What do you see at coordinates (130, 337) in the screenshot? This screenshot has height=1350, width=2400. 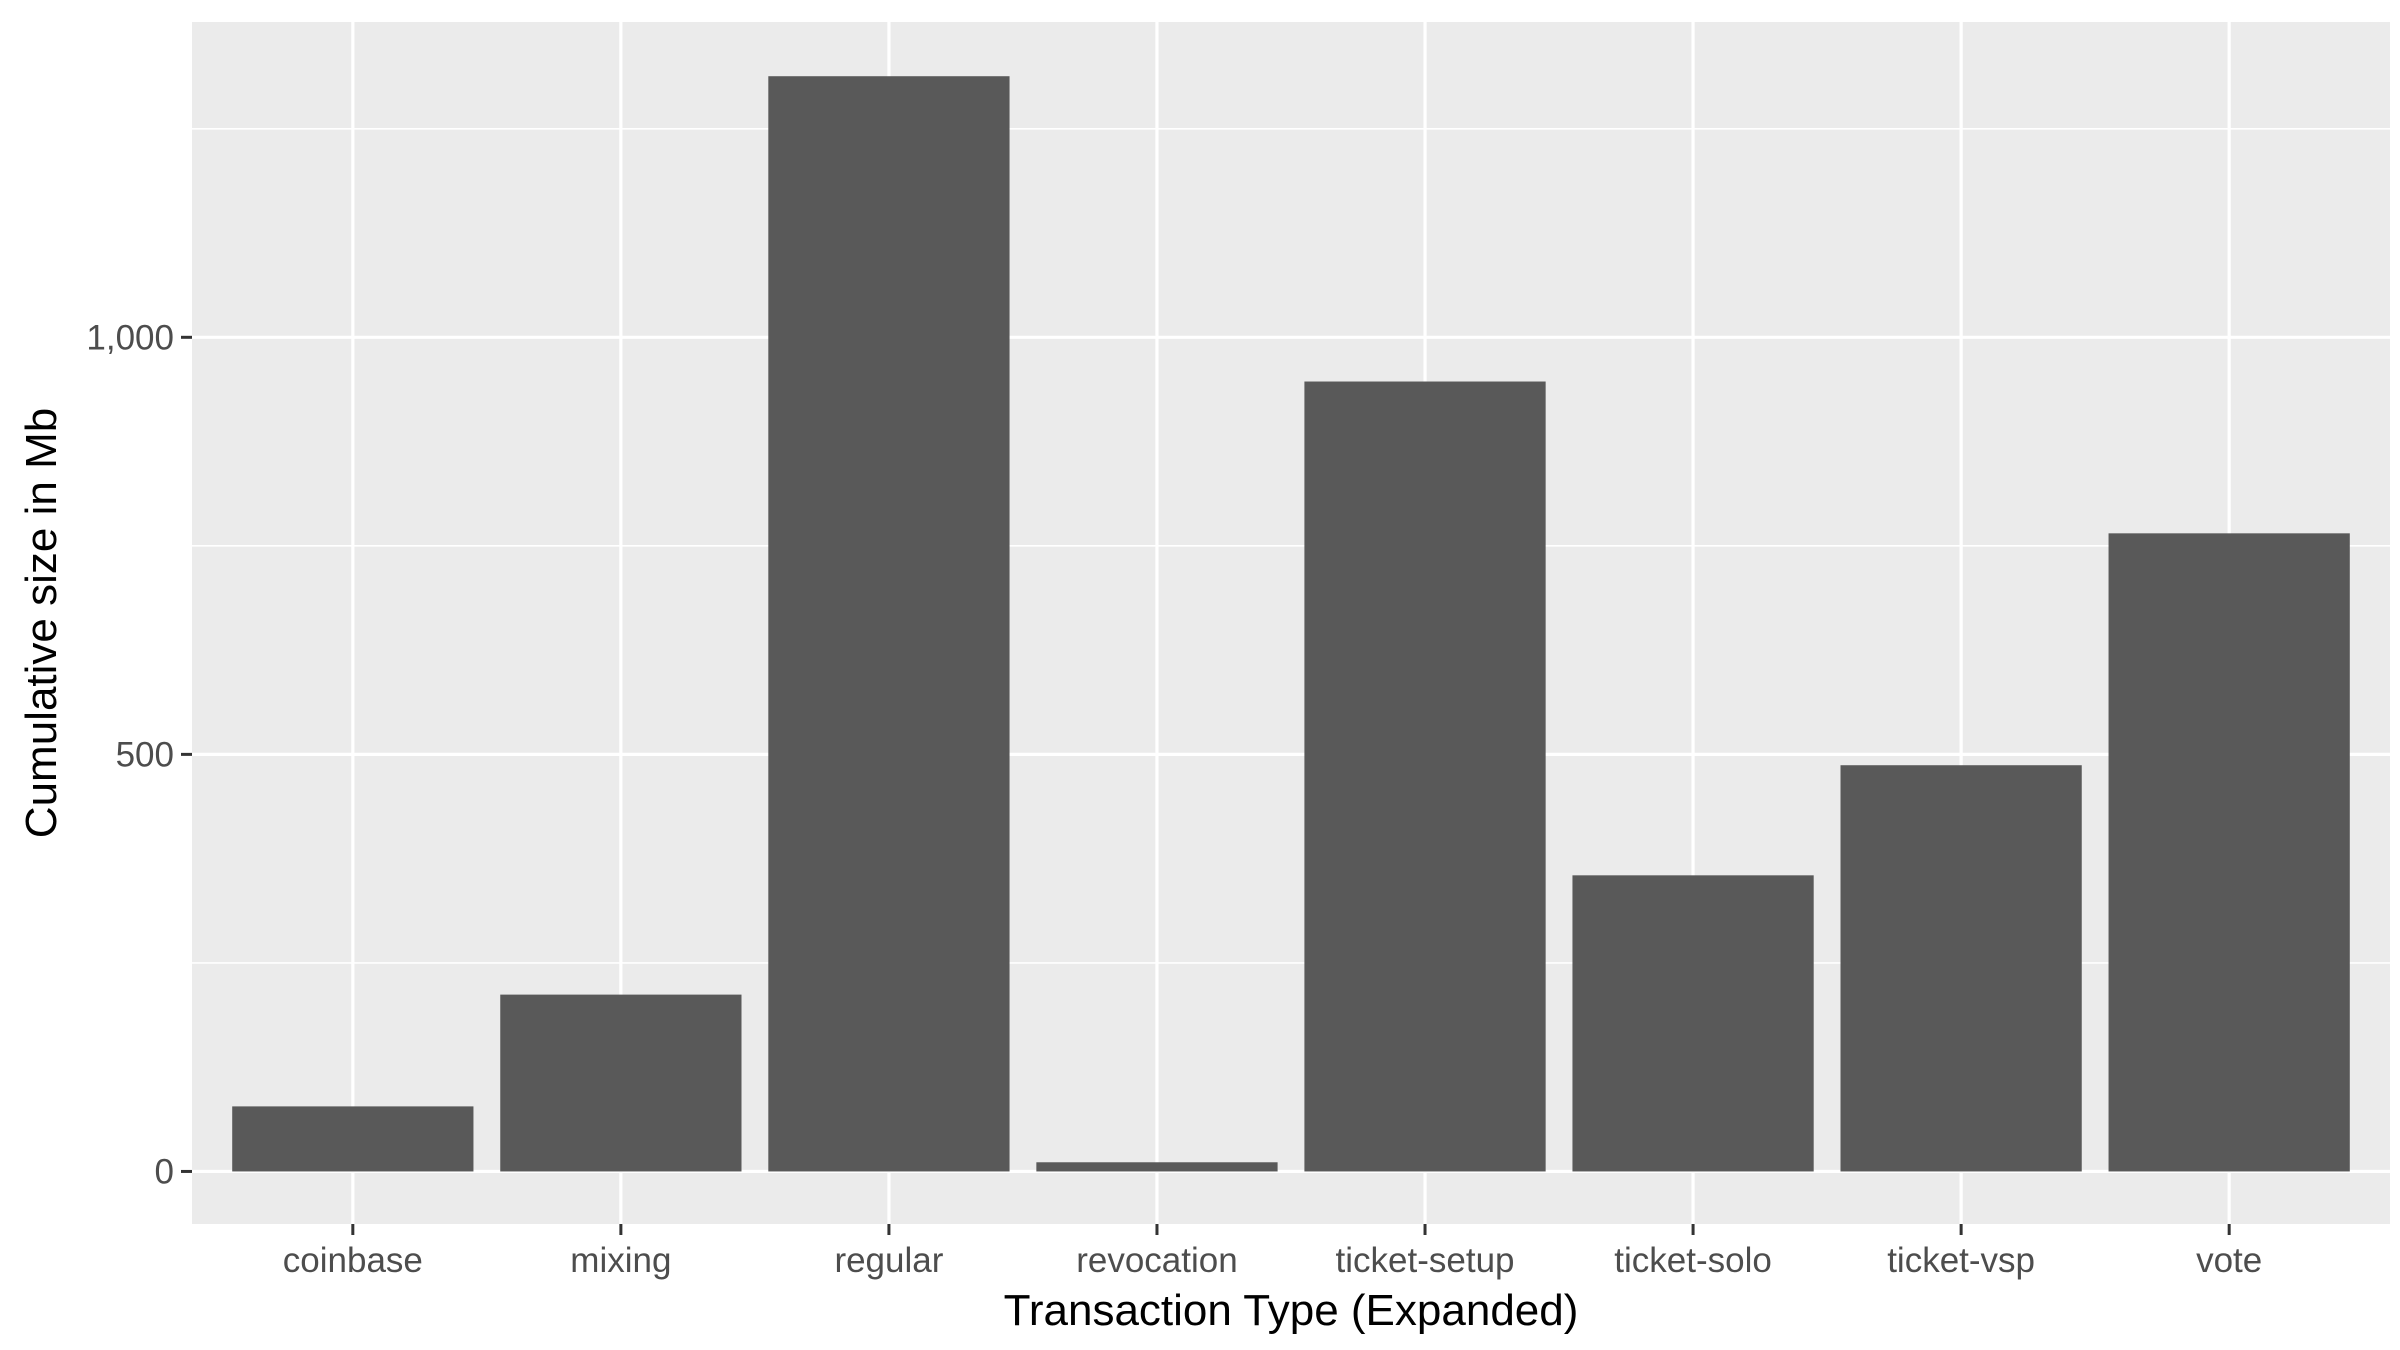 I see `y-tick-label: 1,000` at bounding box center [130, 337].